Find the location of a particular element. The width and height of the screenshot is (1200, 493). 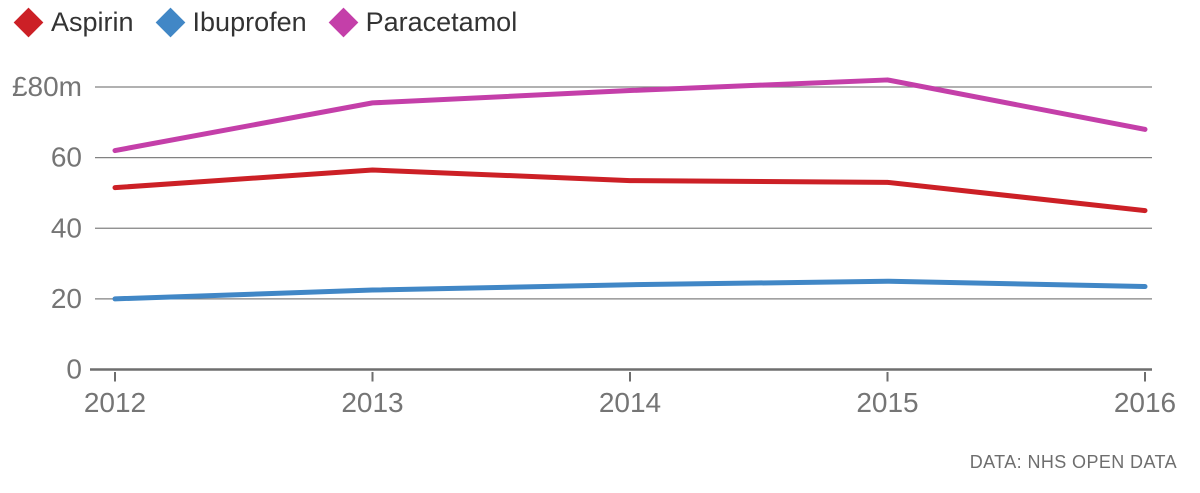

y-tick-label-20: 20 is located at coordinates (66, 298).